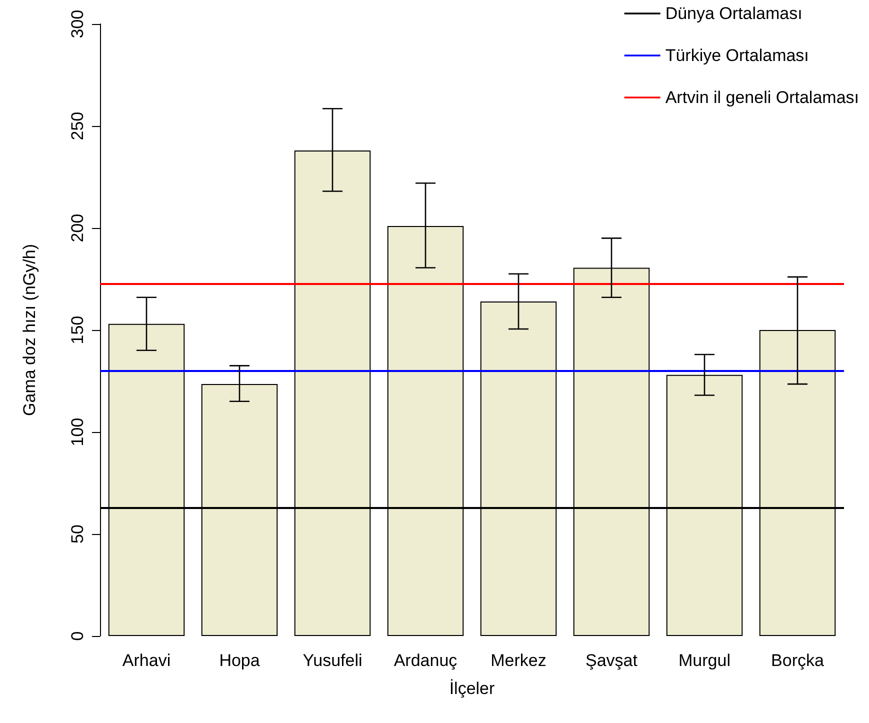  What do you see at coordinates (77, 330) in the screenshot?
I see `y-tick-label: 150` at bounding box center [77, 330].